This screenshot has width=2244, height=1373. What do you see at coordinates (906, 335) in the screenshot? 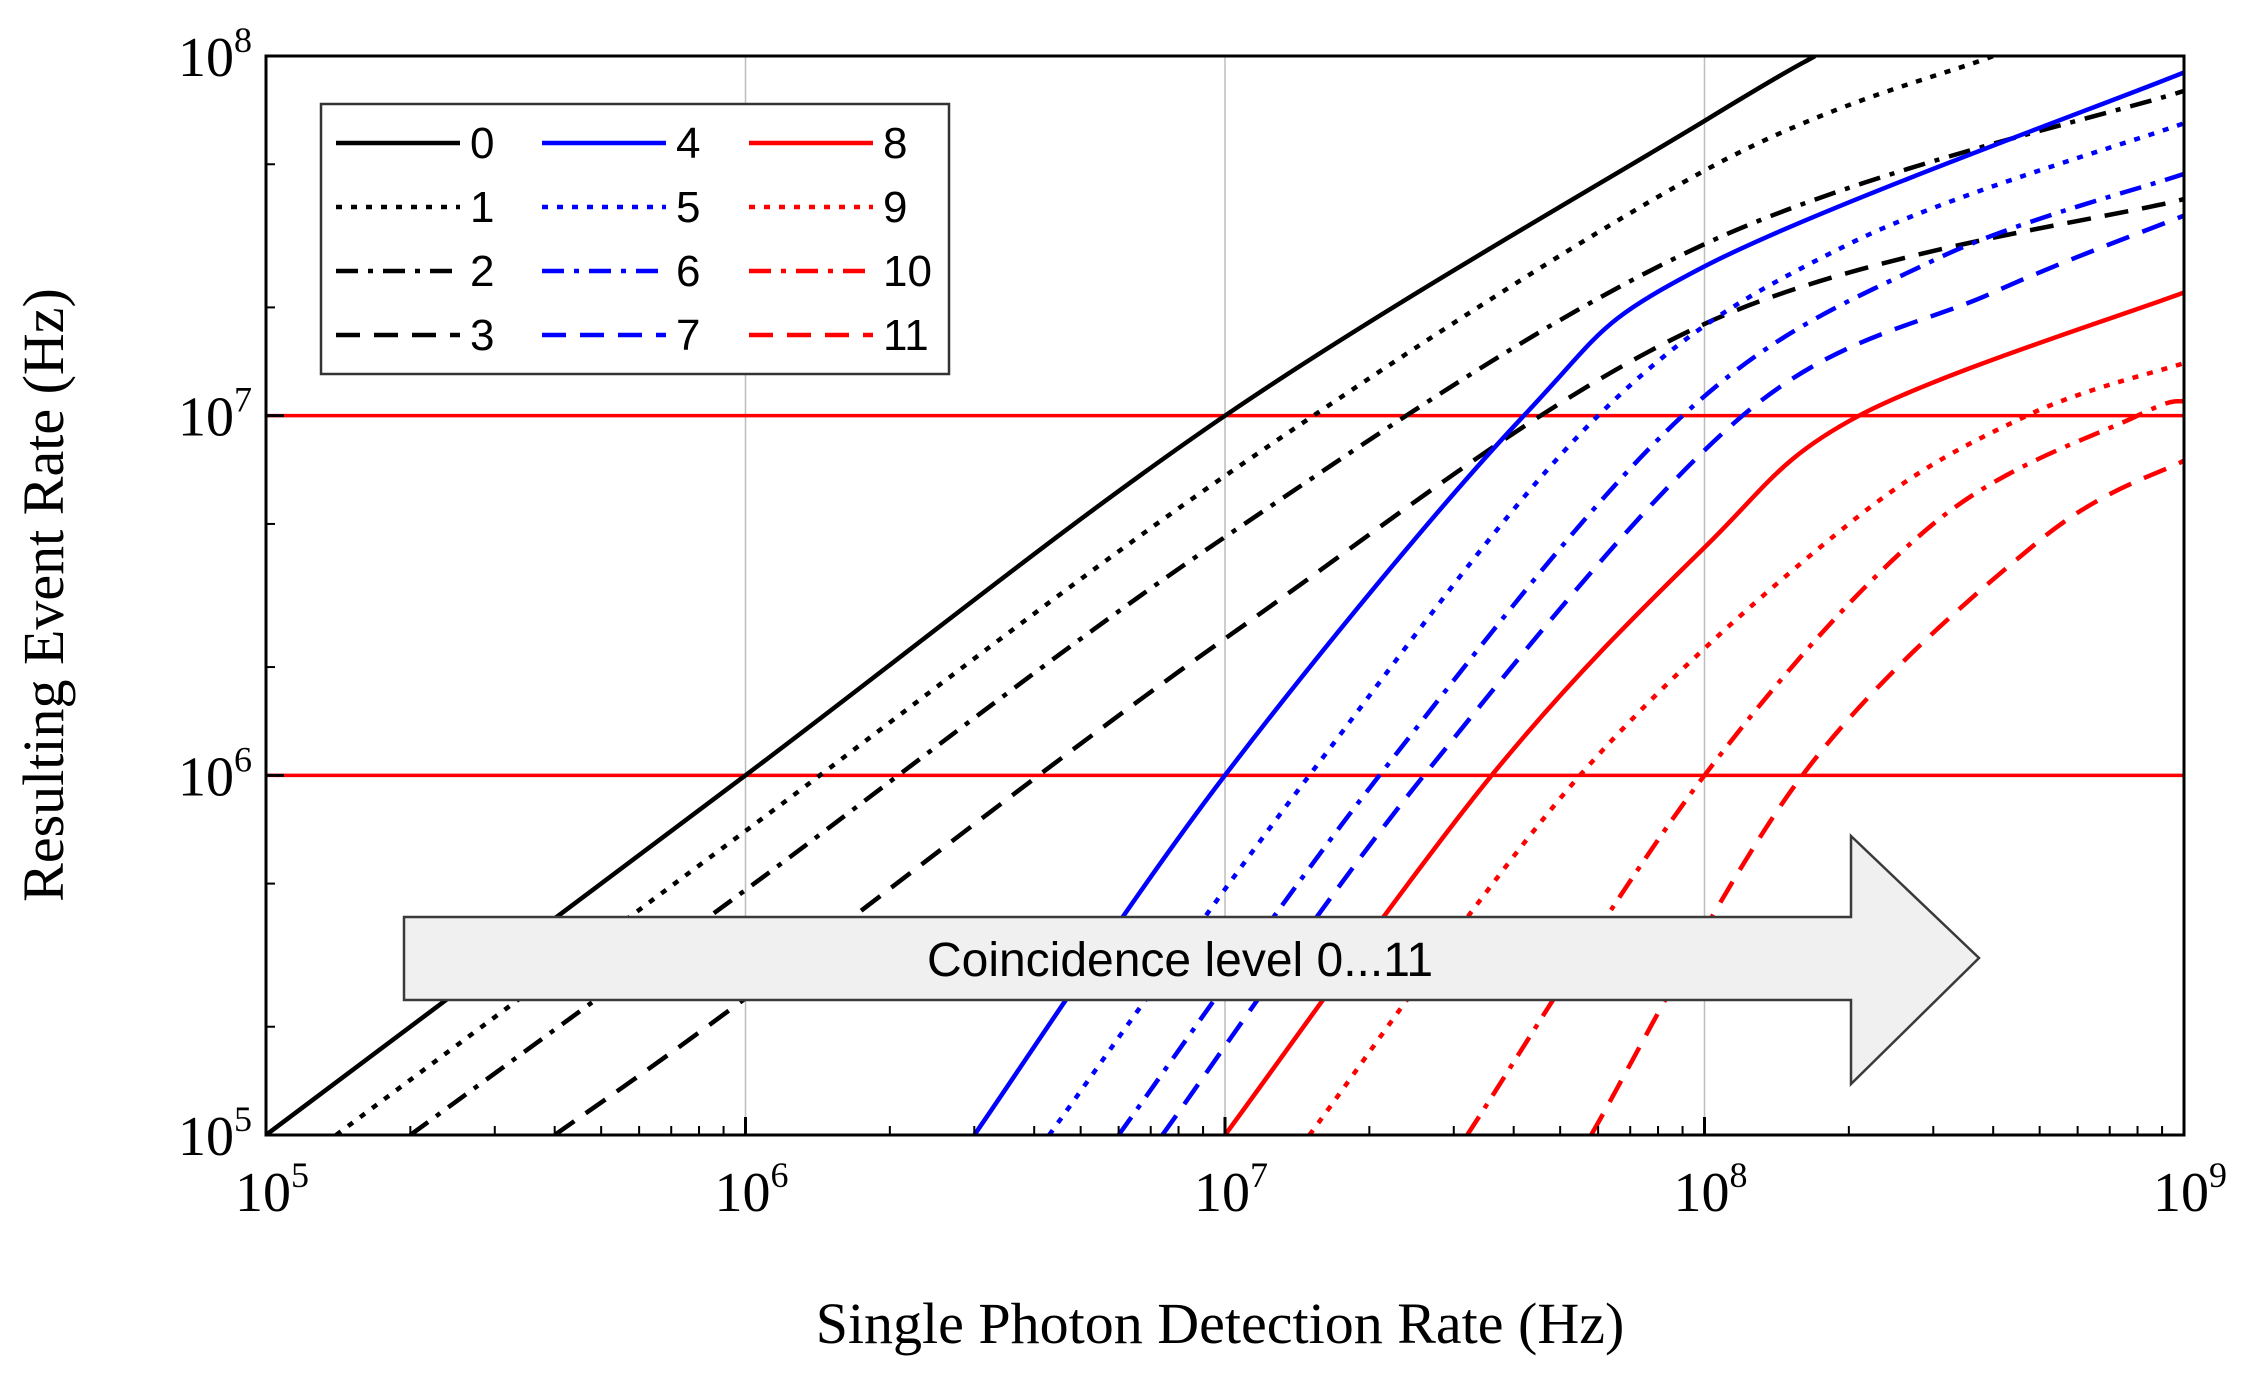
I see `legend-label-11: 11` at bounding box center [906, 335].